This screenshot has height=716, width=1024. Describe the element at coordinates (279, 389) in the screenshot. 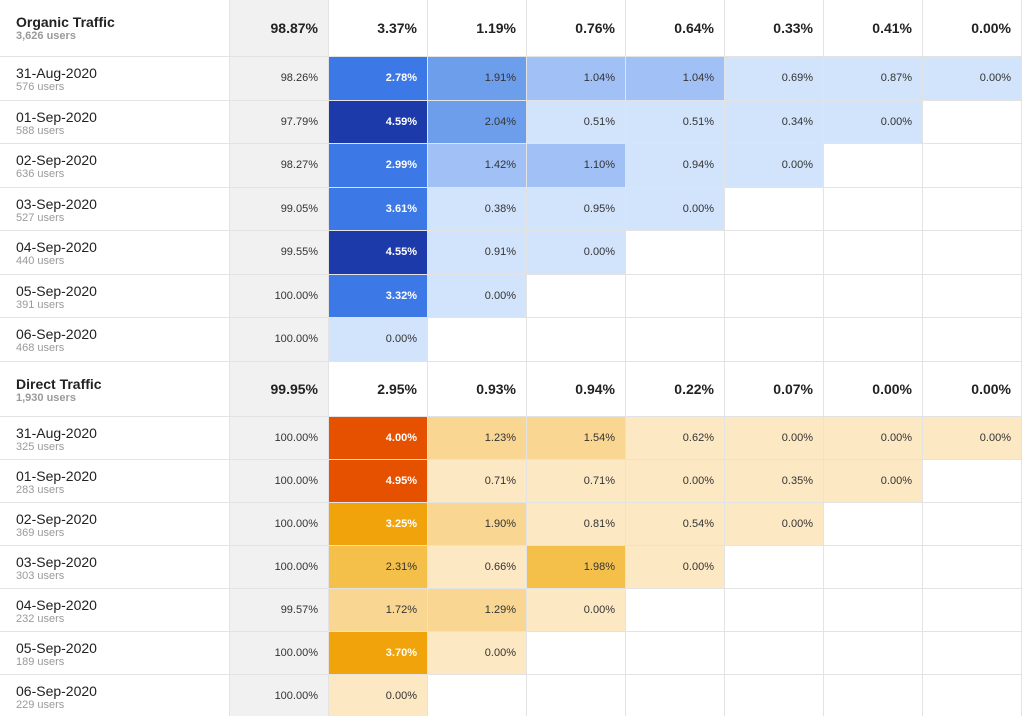

I see `total-cell: 99.95%` at that location.